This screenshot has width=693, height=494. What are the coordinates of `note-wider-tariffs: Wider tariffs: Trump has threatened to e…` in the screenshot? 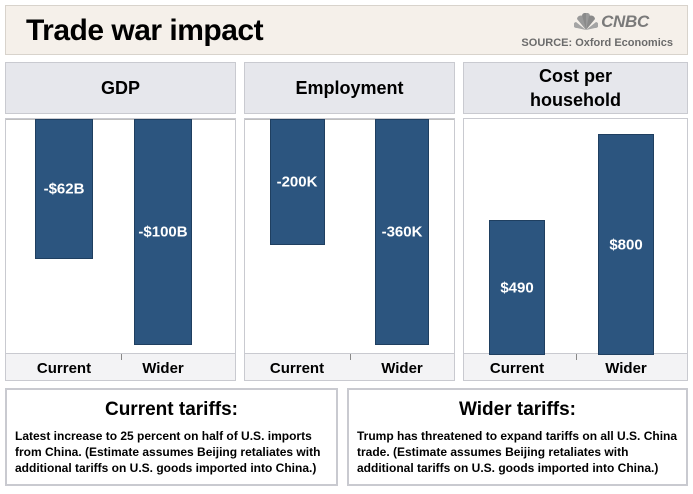 It's located at (517, 437).